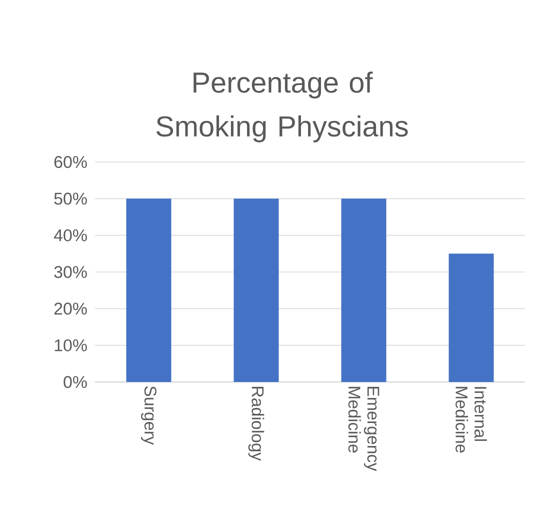  What do you see at coordinates (364, 429) in the screenshot?
I see `x-tick-label: Emergency Medicine` at bounding box center [364, 429].